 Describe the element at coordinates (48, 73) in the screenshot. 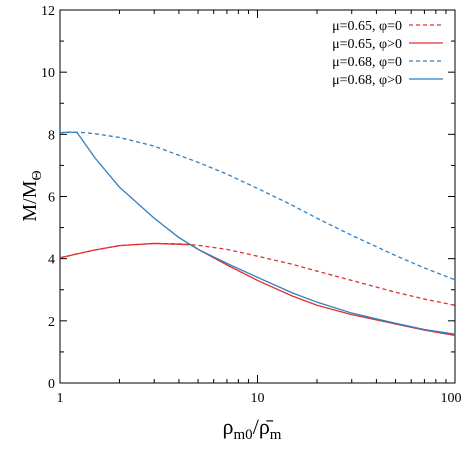

I see `y-tick-label: 10` at that location.